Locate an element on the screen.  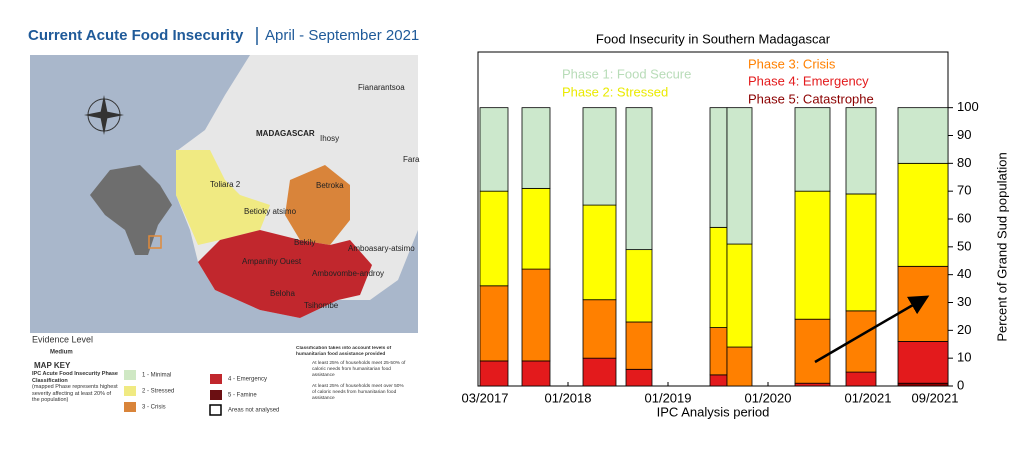
place-label: Amboasary-atsimo is located at coordinates (381, 248).